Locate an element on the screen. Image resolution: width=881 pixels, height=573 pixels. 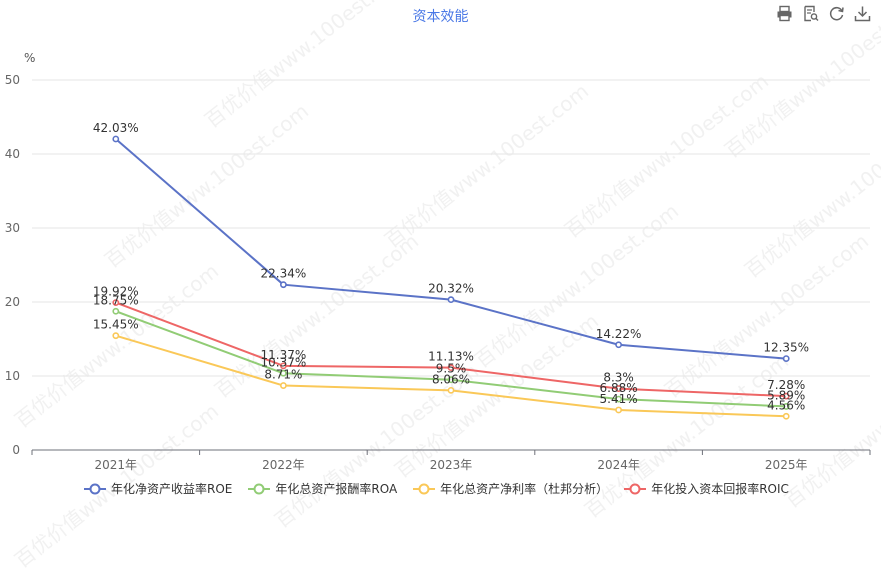
data-label: 4.56% is located at coordinates (786, 405).